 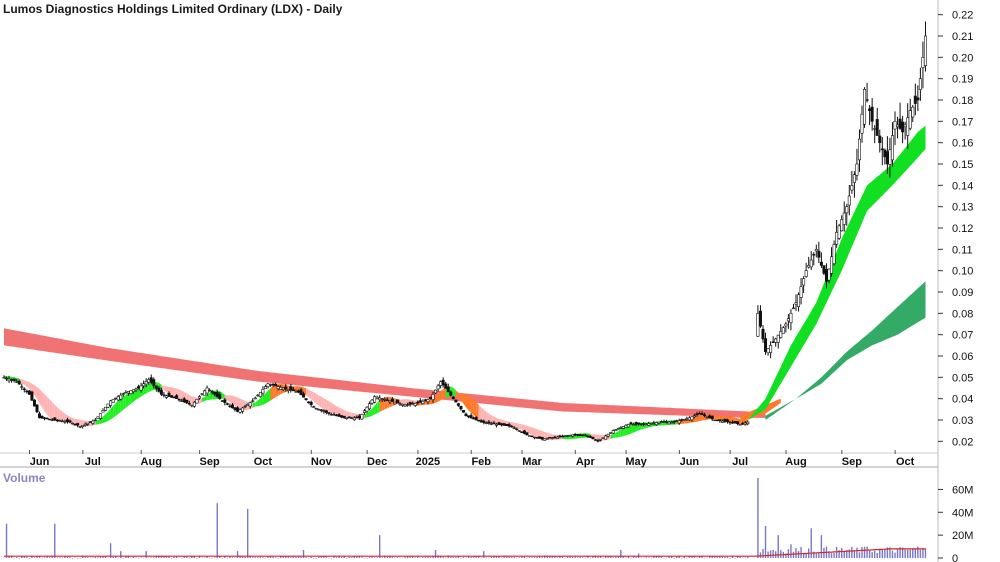 I want to click on volume-y-tick-label: 40M, so click(x=962, y=513).